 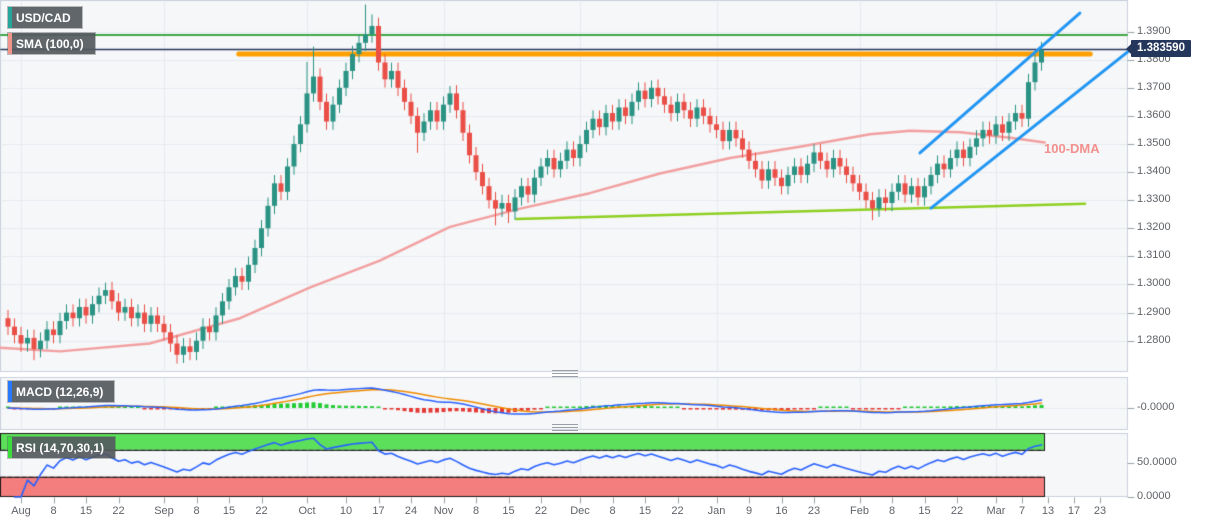 What do you see at coordinates (411, 511) in the screenshot?
I see `time-tick-label: 24` at bounding box center [411, 511].